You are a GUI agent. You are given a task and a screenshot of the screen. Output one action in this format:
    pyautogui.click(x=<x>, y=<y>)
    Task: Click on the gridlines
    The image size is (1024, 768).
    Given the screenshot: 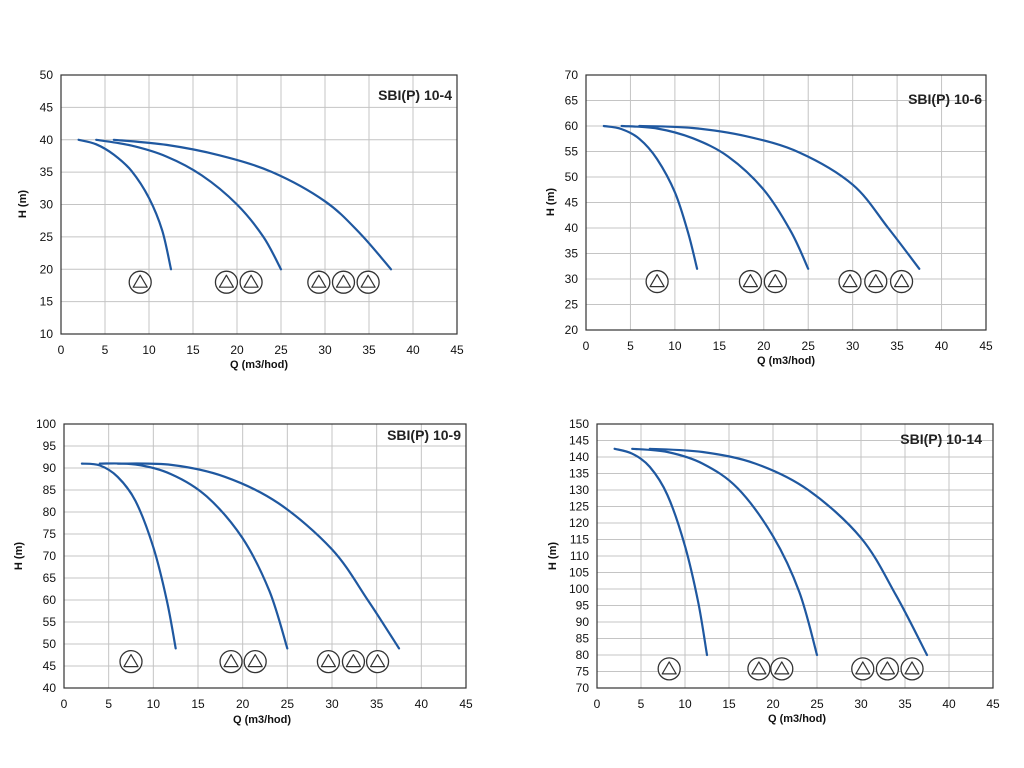 What is the action you would take?
    pyautogui.click(x=795, y=556)
    